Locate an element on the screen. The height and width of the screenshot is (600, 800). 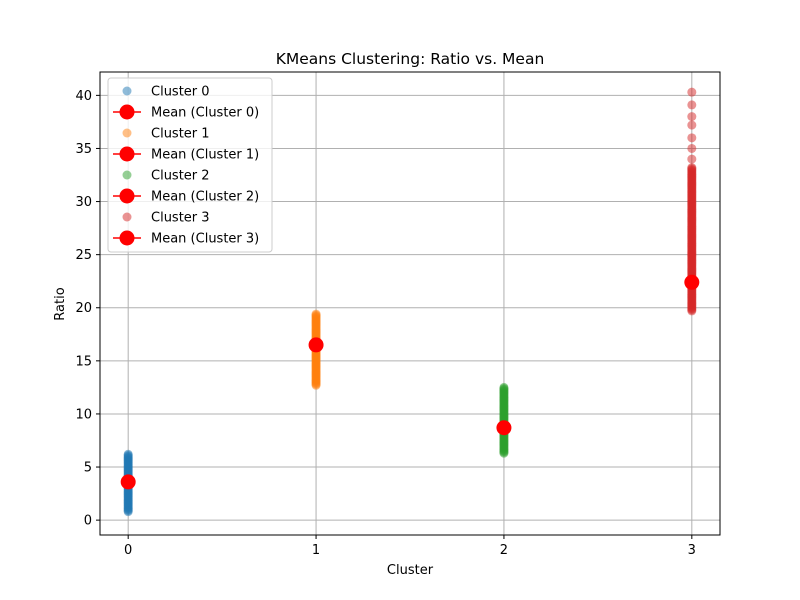
x-tick-label: 0 is located at coordinates (128, 550).